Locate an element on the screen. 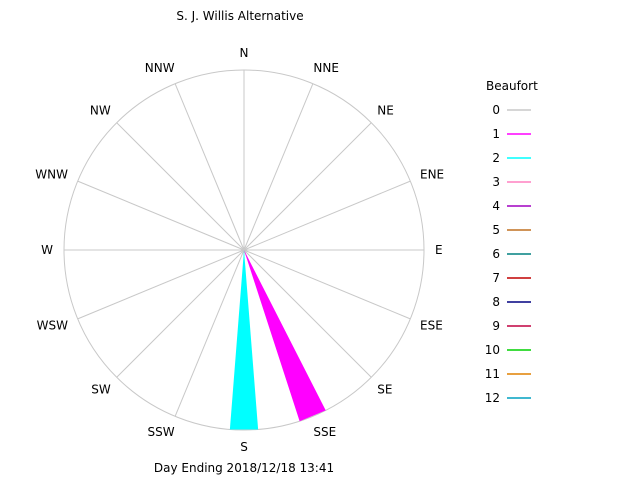  wedge-s-bf2 is located at coordinates (244, 340).